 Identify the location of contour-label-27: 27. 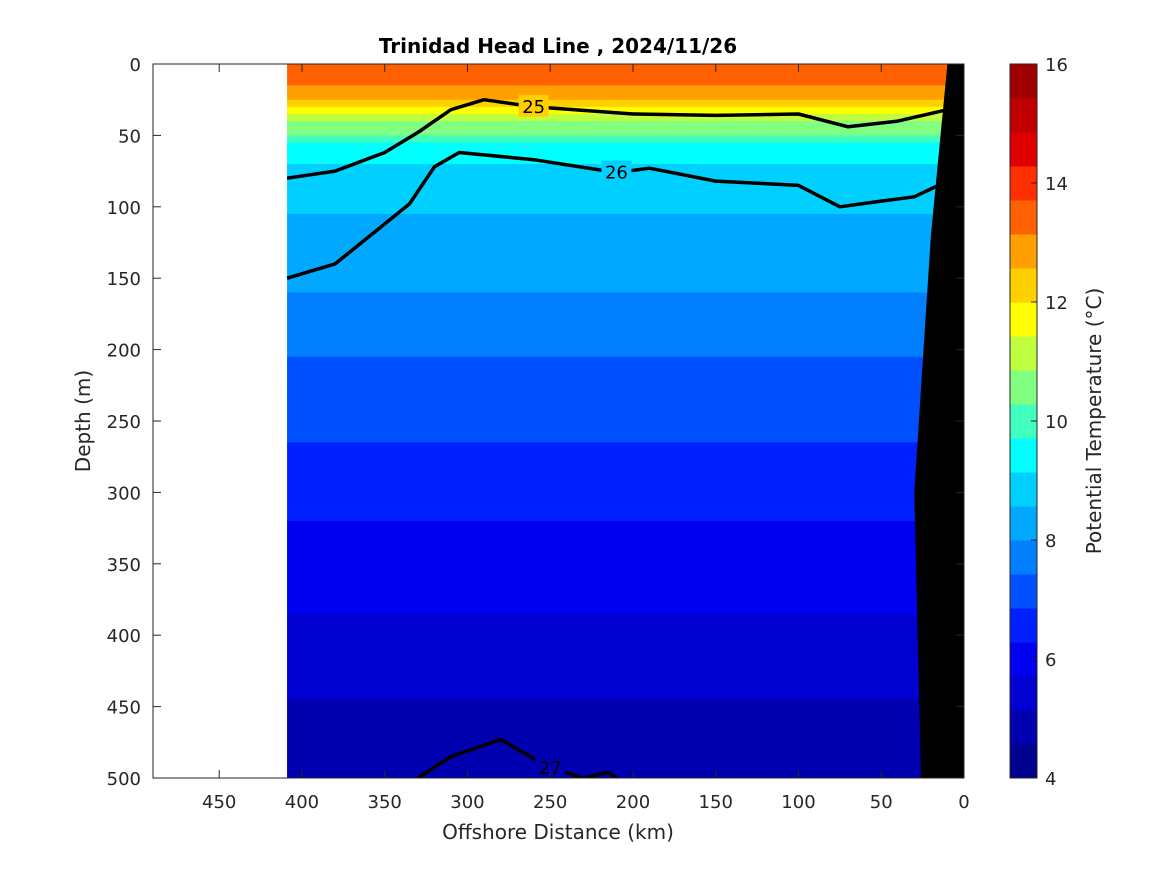
(550, 768).